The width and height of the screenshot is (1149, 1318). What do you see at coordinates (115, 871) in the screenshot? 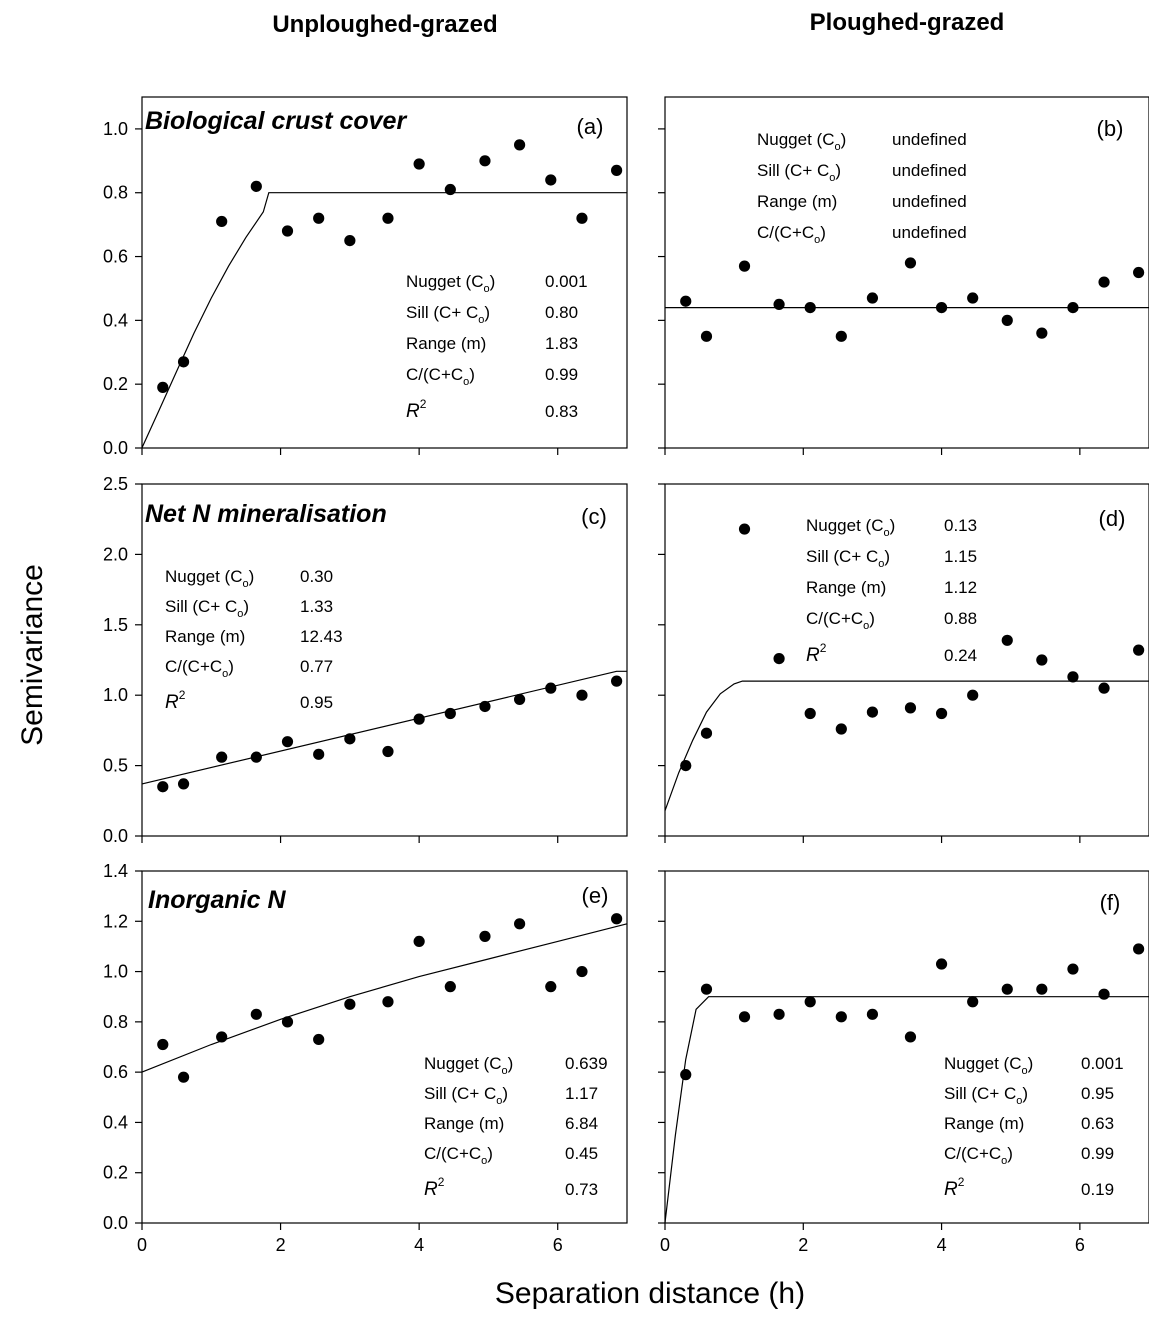
I see `y-tick-label: 1.4` at bounding box center [115, 871].